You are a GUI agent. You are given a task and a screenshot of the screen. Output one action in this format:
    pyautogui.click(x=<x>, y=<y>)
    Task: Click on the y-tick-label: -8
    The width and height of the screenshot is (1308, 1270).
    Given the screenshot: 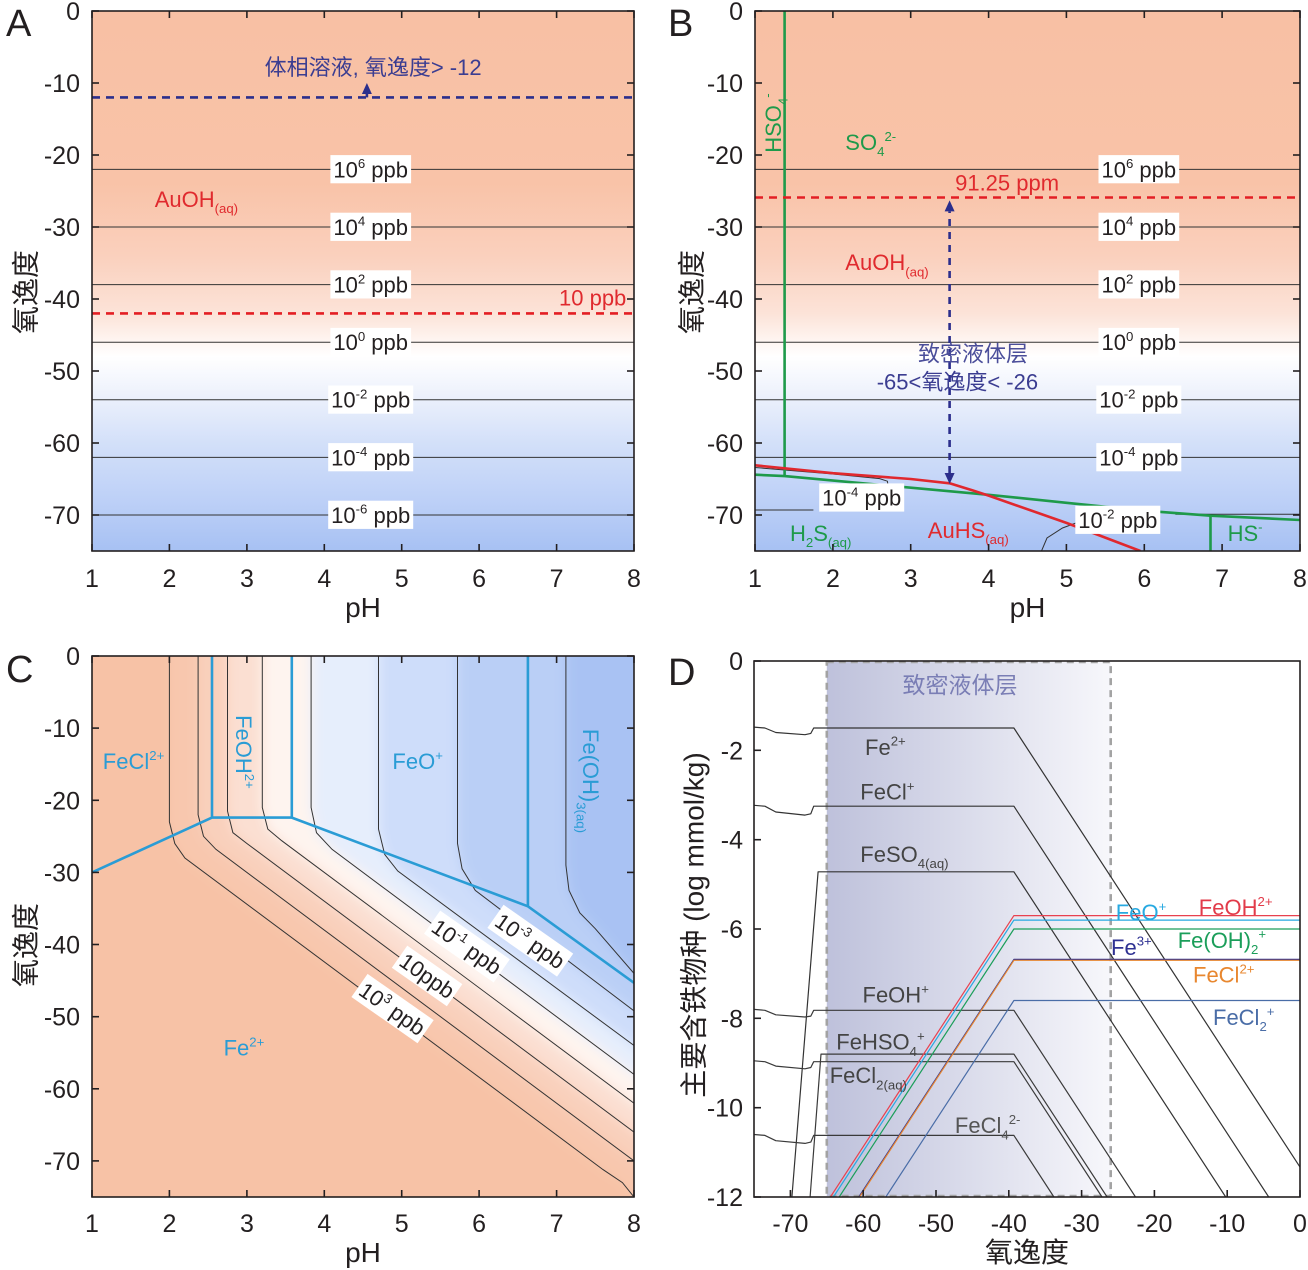 What is the action you would take?
    pyautogui.click(x=732, y=1019)
    